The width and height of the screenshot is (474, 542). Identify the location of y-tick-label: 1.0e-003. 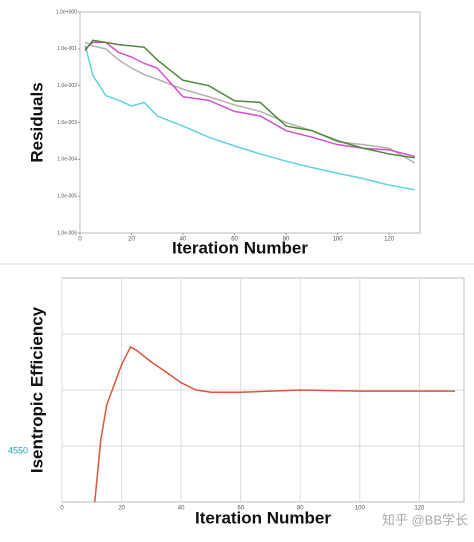
(67, 123).